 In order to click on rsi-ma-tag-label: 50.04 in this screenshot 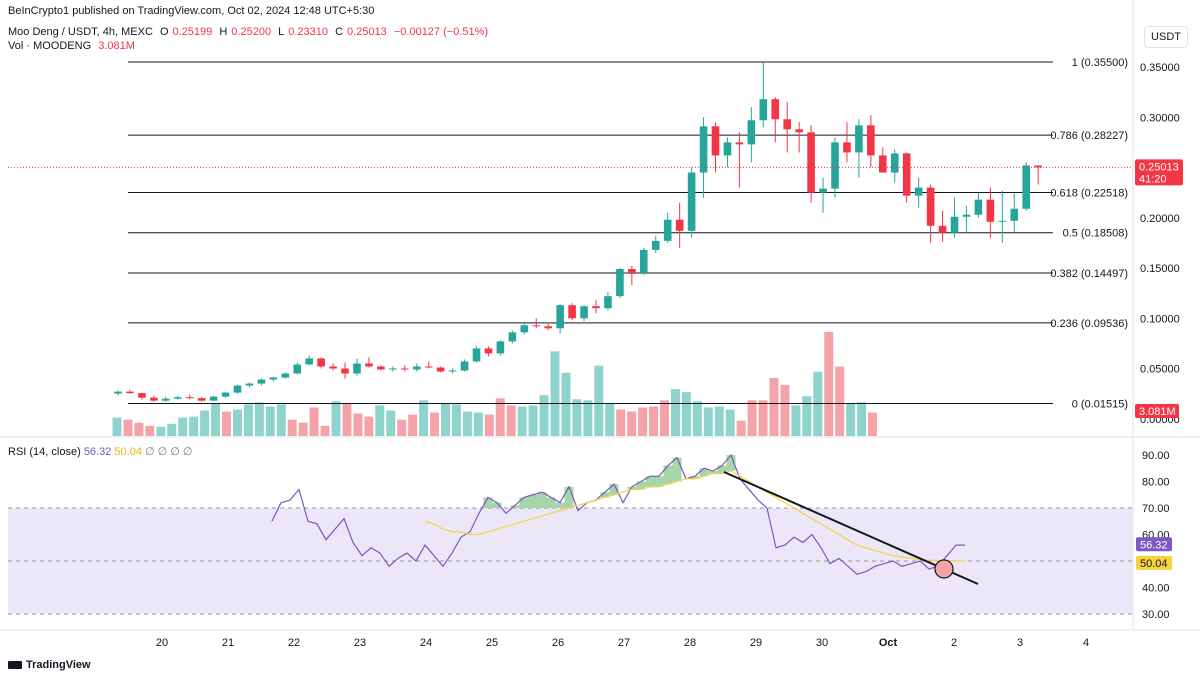, I will do `click(1154, 564)`.